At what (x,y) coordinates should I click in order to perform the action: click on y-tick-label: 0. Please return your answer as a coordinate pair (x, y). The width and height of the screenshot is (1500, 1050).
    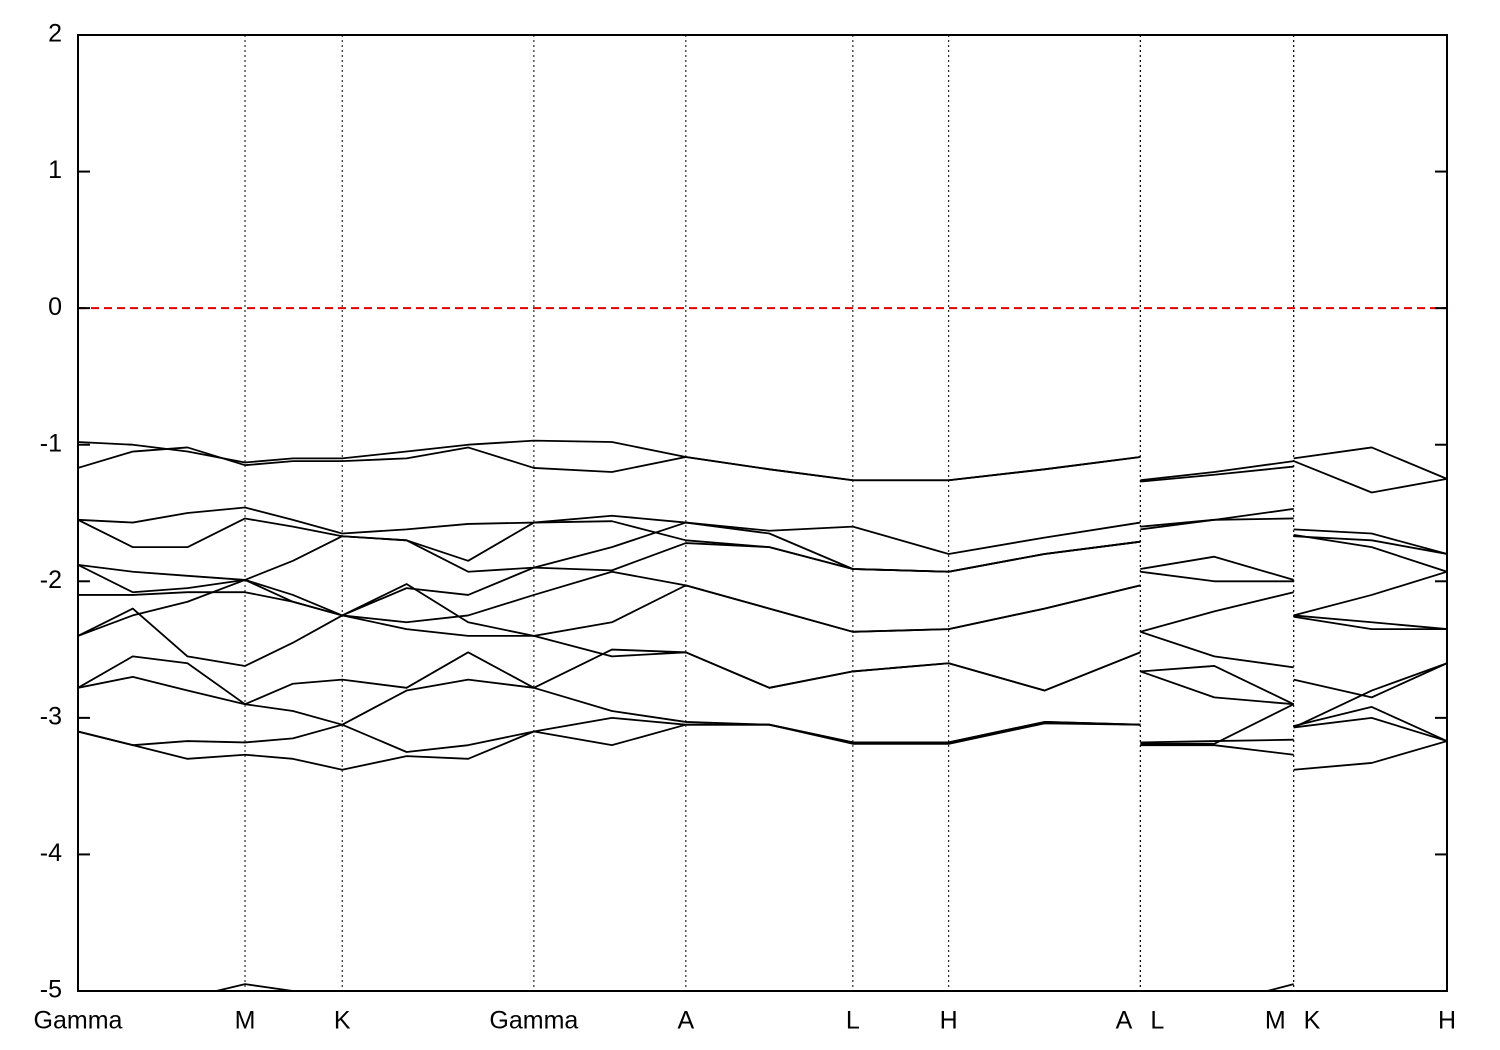
    Looking at the image, I should click on (55, 307).